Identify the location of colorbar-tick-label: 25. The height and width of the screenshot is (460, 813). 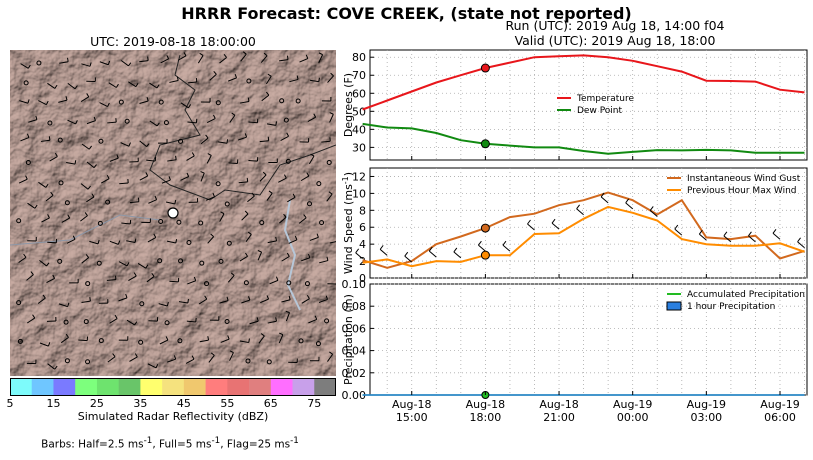
(96, 403).